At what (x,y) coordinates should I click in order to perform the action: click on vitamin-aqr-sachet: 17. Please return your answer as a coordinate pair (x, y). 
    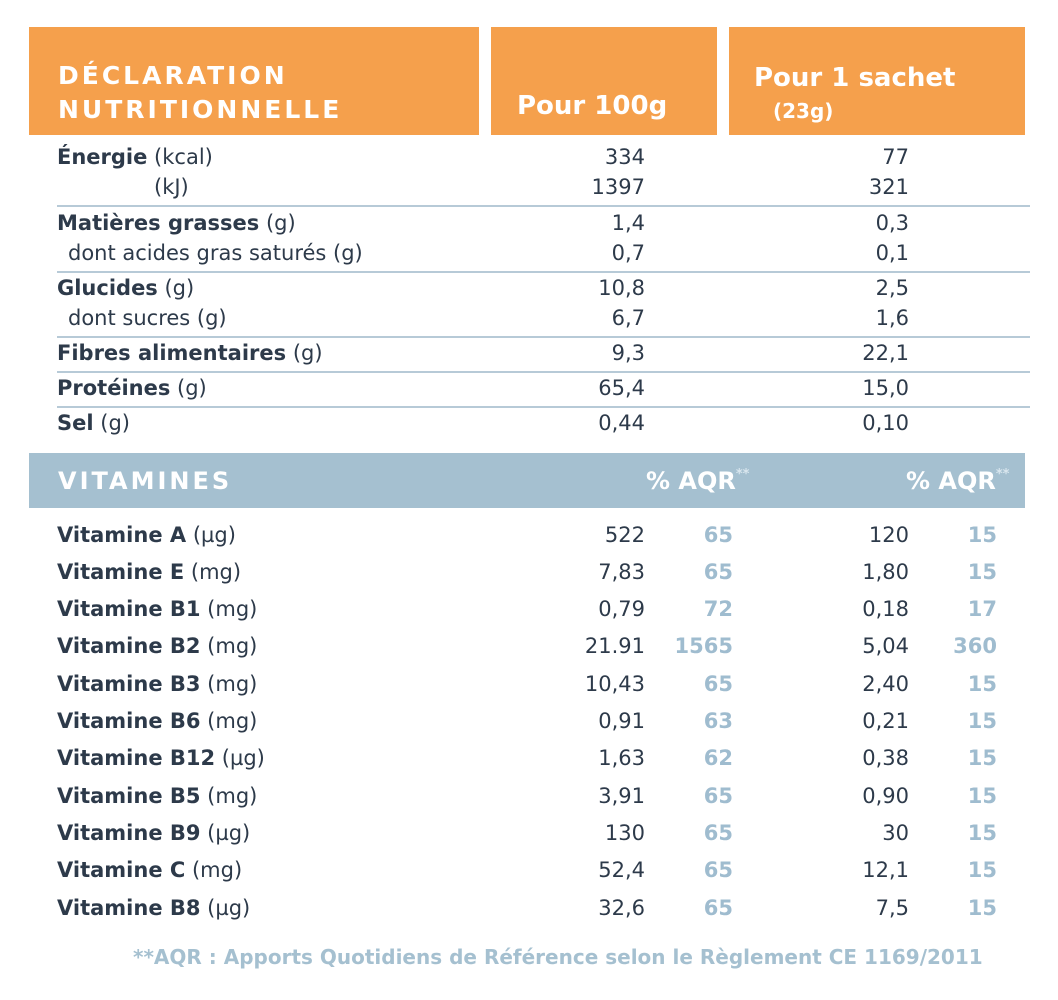
    Looking at the image, I should click on (982, 609).